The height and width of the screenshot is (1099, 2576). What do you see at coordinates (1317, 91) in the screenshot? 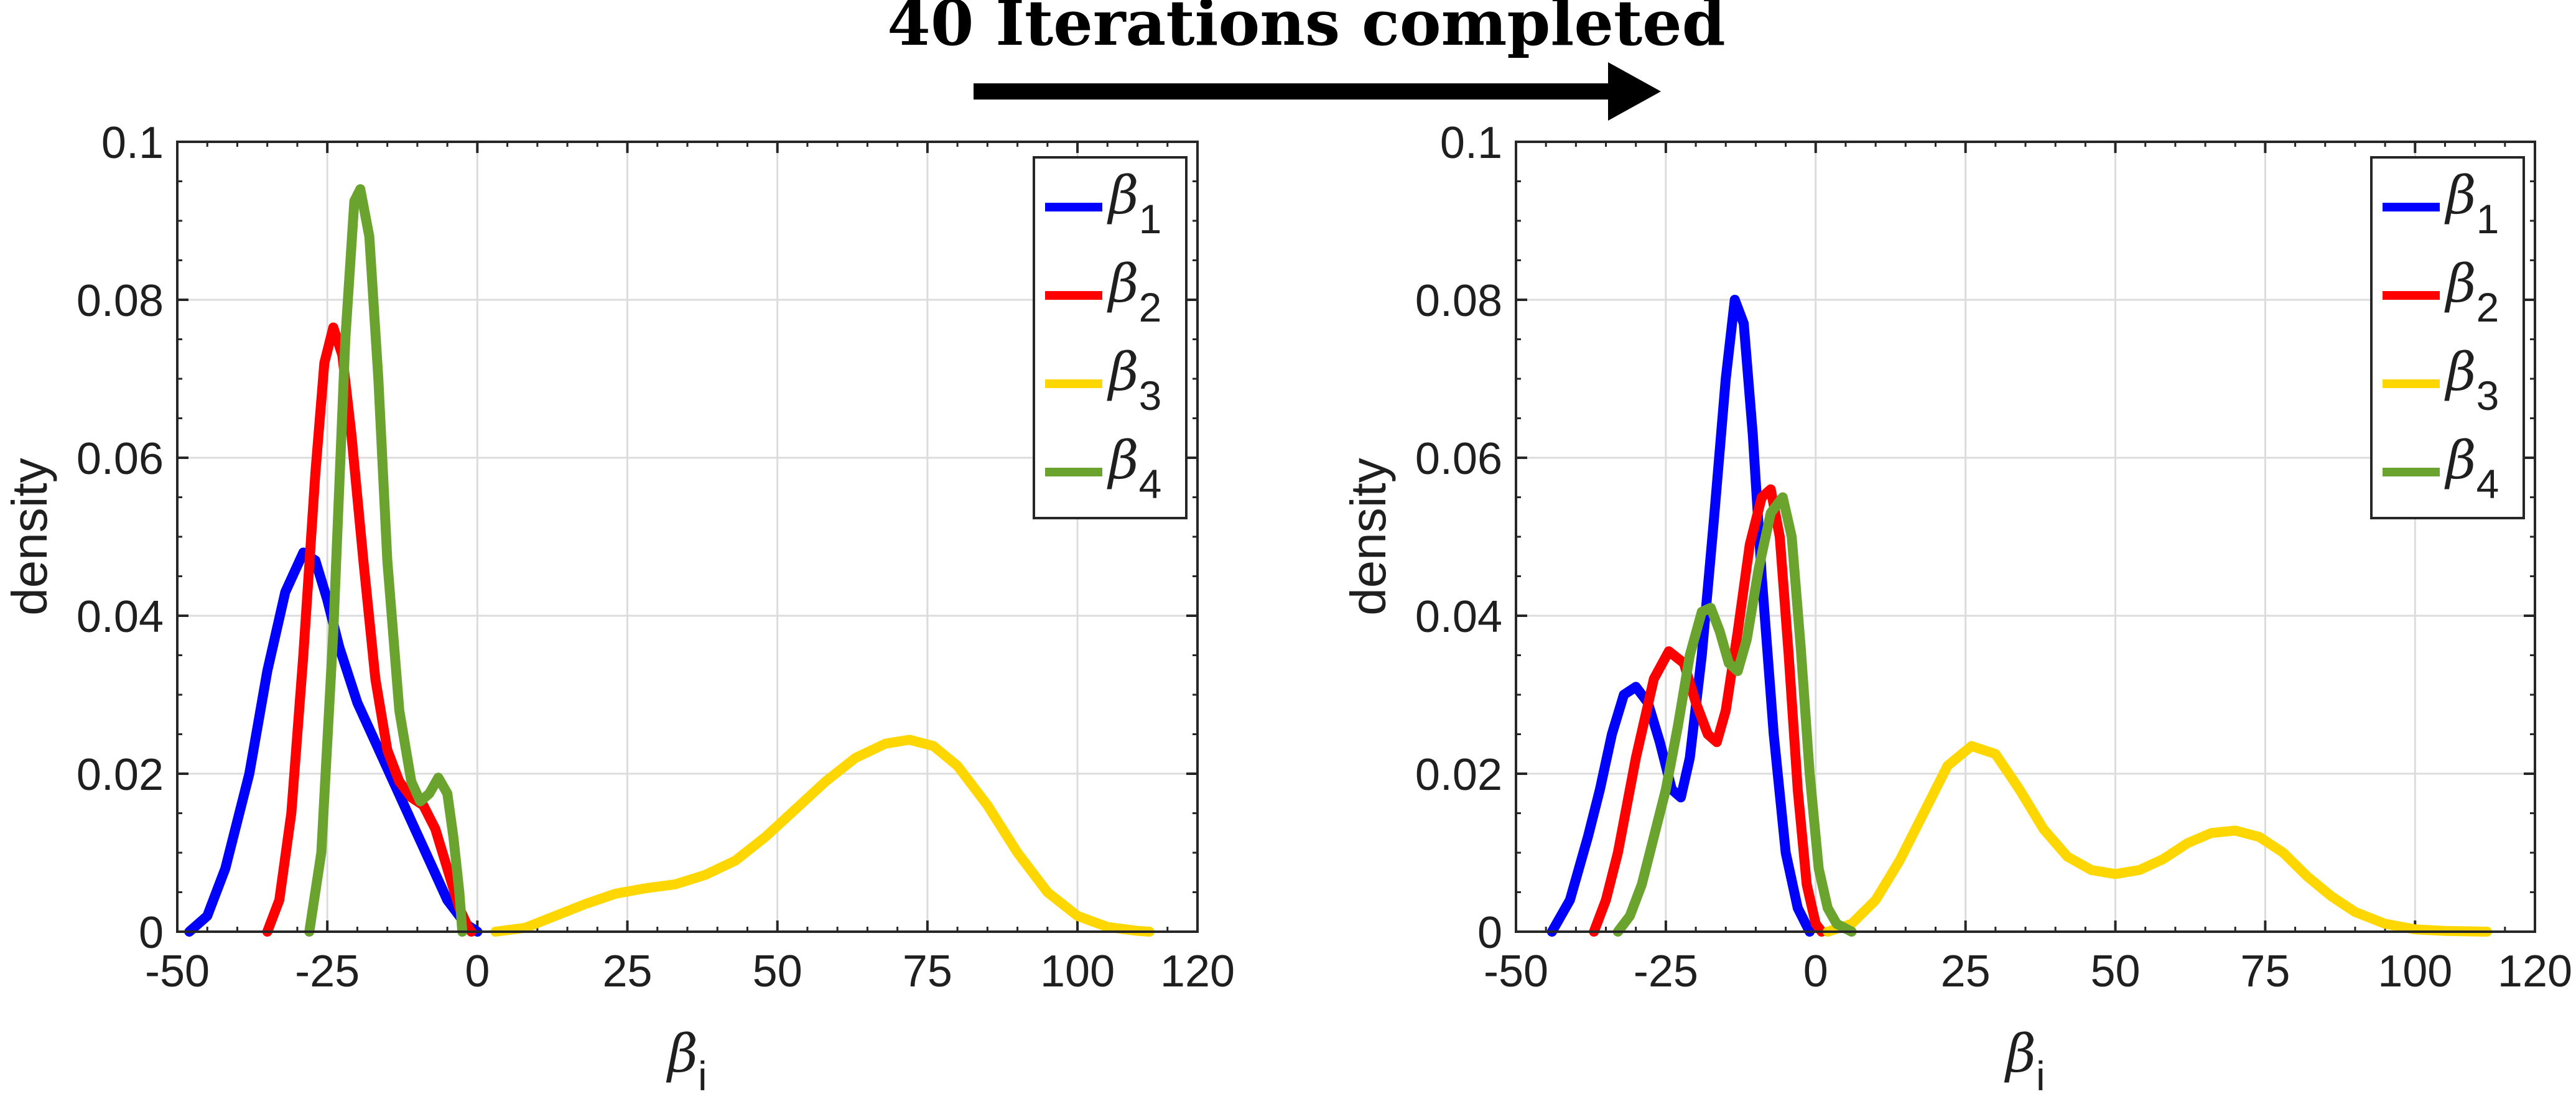
I see `right-arrow-icon` at bounding box center [1317, 91].